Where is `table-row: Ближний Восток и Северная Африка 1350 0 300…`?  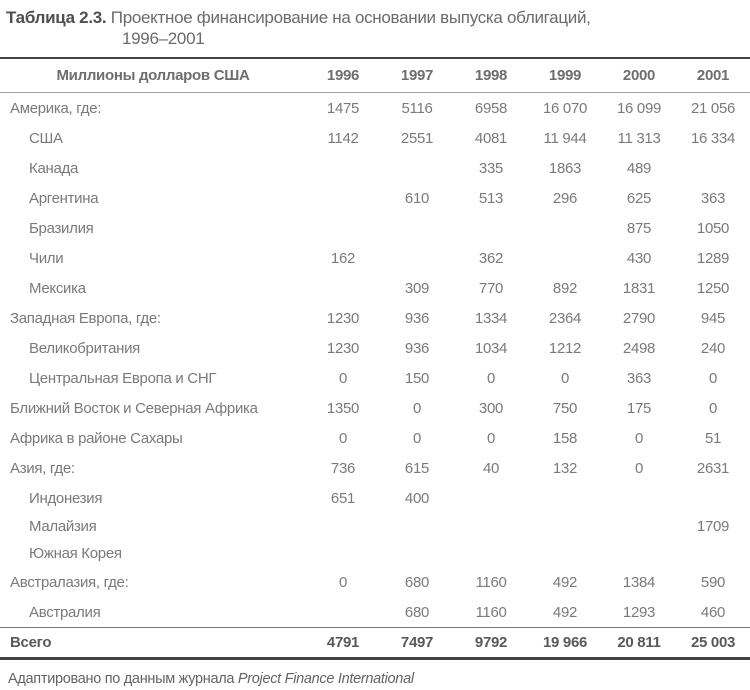
table-row: Ближний Восток и Северная Африка 1350 0 300… is located at coordinates (375, 408).